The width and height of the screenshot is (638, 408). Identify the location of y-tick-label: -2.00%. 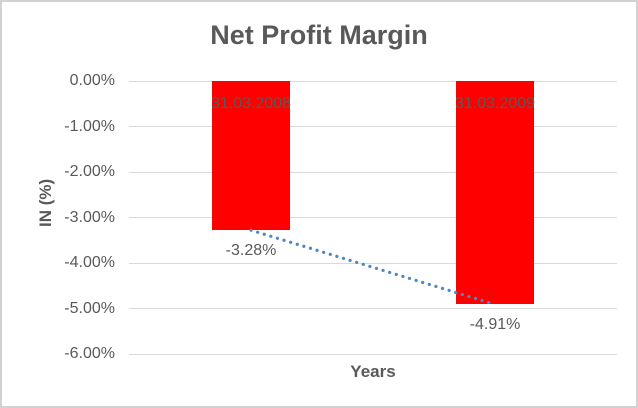
(89, 171).